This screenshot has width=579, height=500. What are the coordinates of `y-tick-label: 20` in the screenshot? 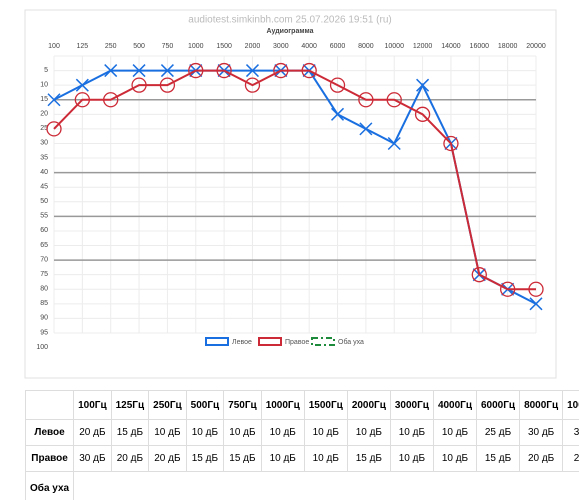 It's located at (44, 114).